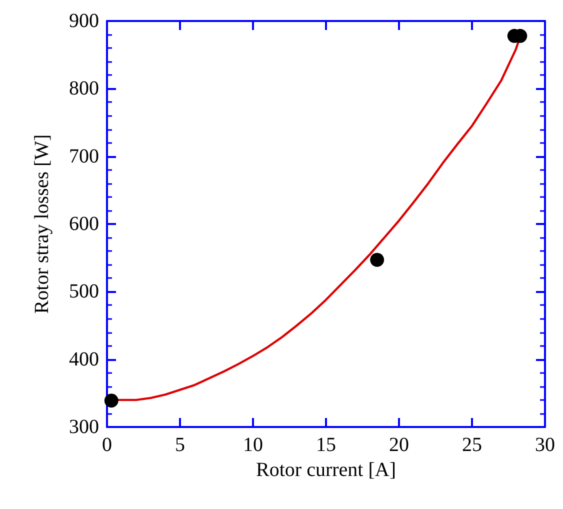 This screenshot has height=509, width=563. I want to click on x-tick-label: 10, so click(253, 445).